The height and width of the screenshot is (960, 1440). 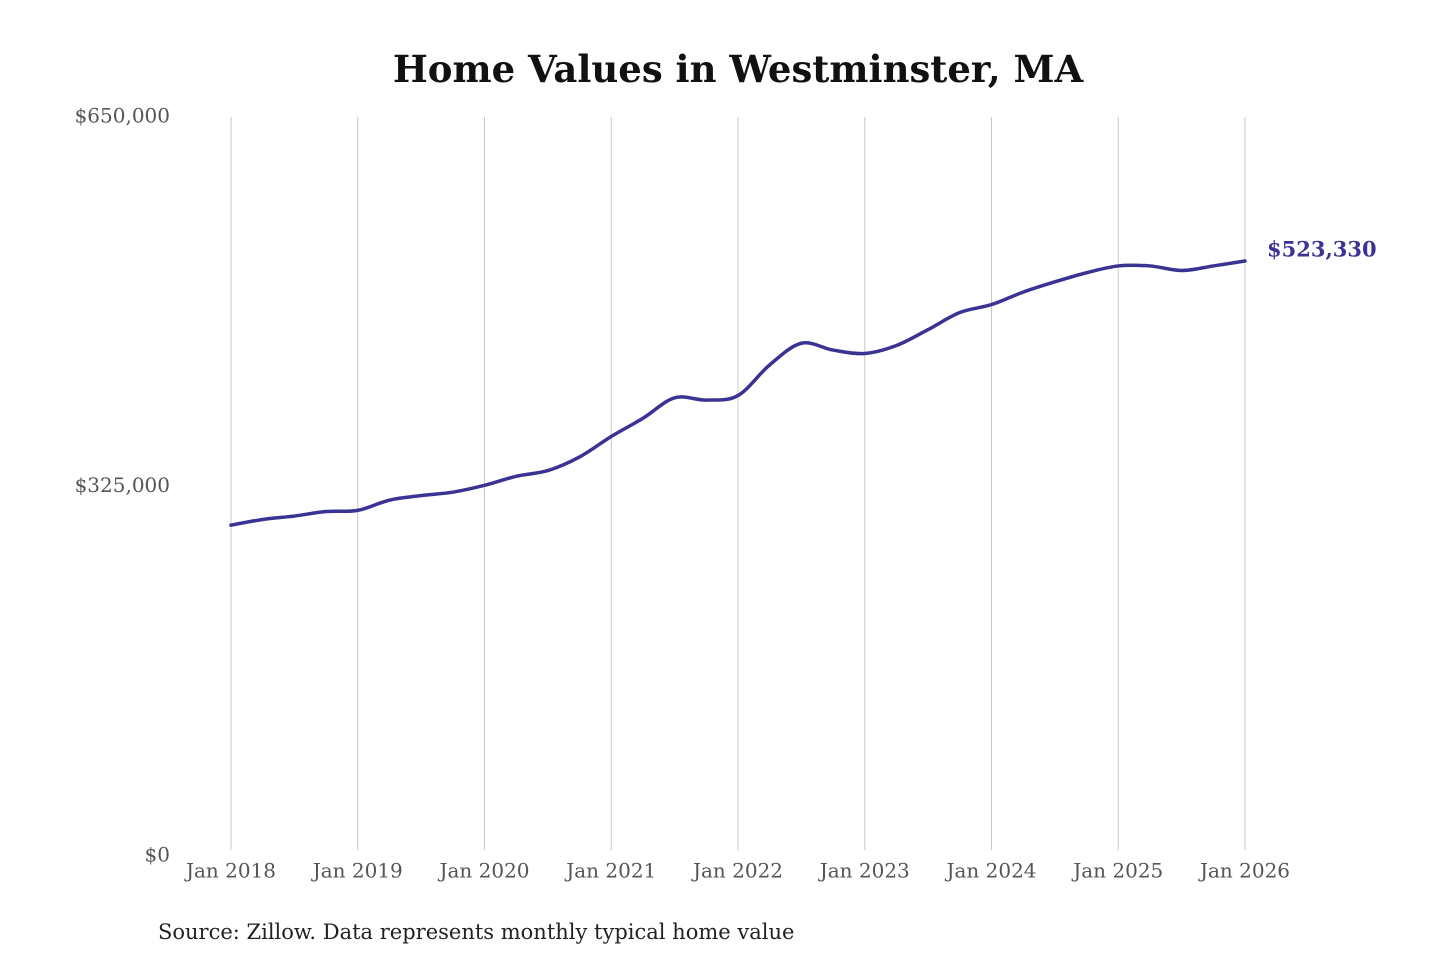 What do you see at coordinates (864, 871) in the screenshot?
I see `x-tick-label: Jan 2023` at bounding box center [864, 871].